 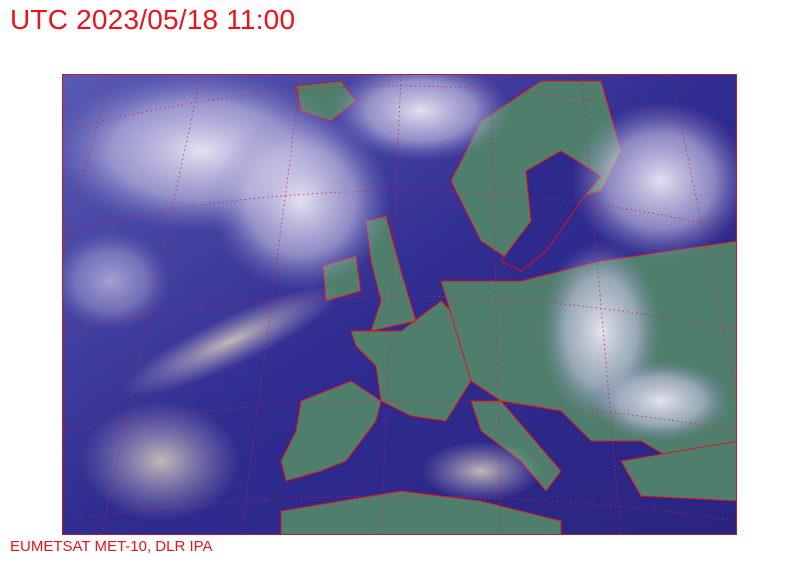 I want to click on timestamp-title: UTC 2023/05/18 11:00, so click(x=153, y=19).